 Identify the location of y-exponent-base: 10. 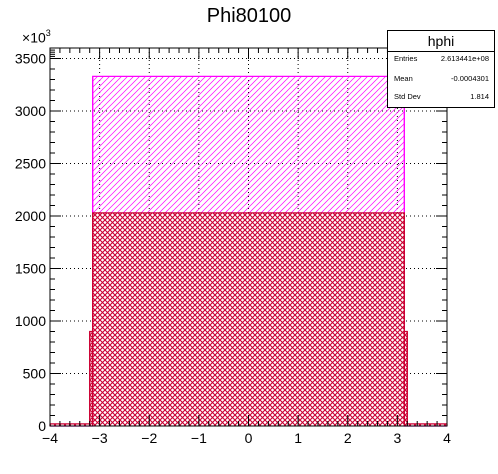
(38, 37).